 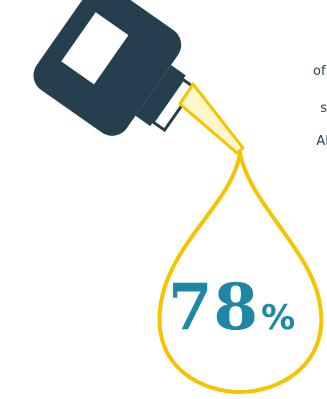 What do you see at coordinates (321, 141) in the screenshot?
I see `side-text-line-3: AN` at bounding box center [321, 141].